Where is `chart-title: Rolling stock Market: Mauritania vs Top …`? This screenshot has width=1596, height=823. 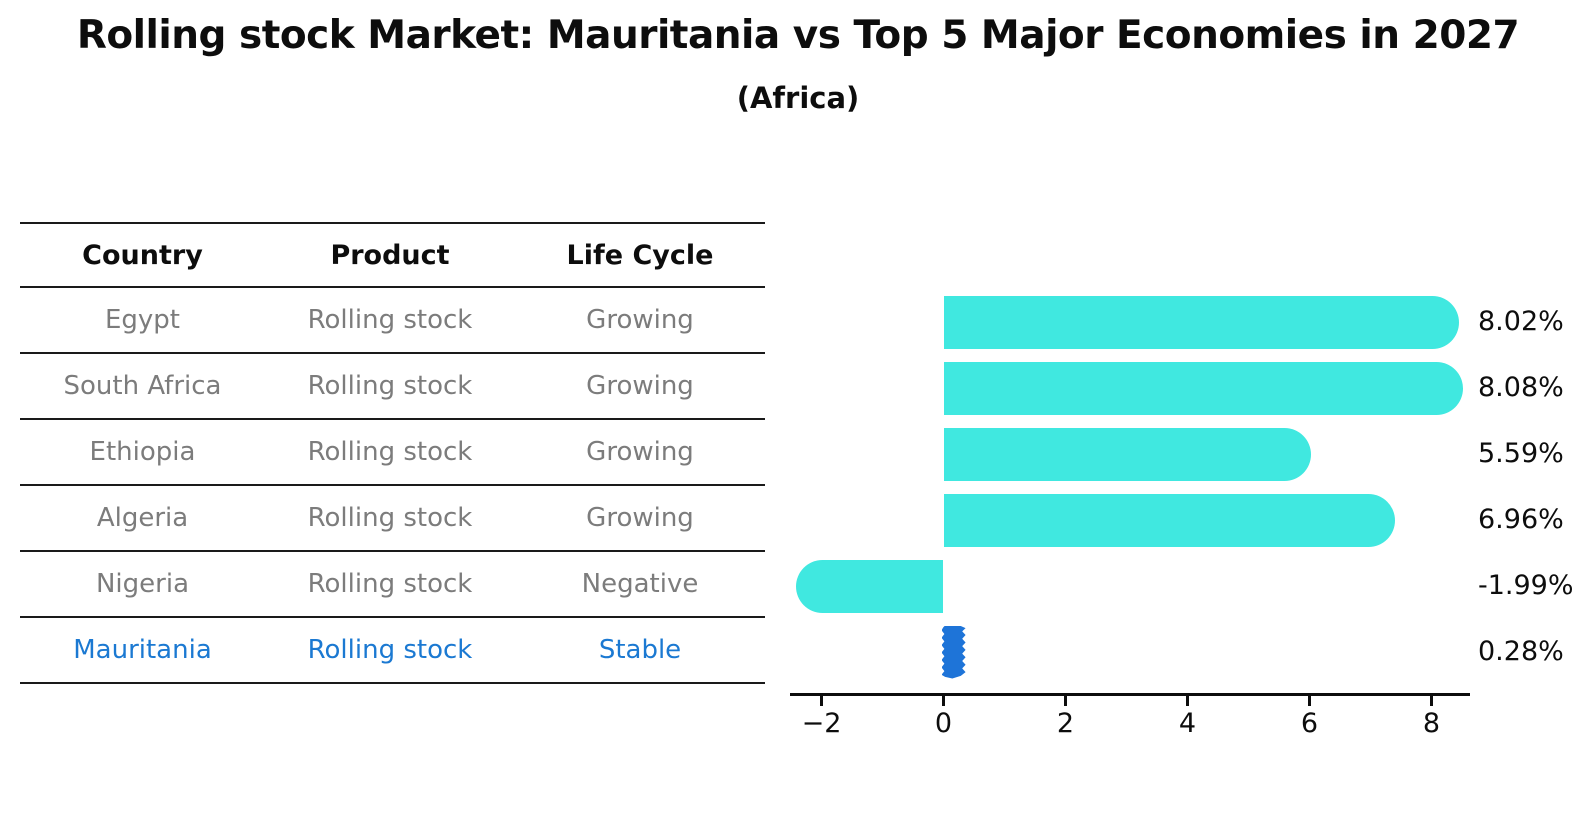 chart-title: Rolling stock Market: Mauritania vs Top … is located at coordinates (798, 35).